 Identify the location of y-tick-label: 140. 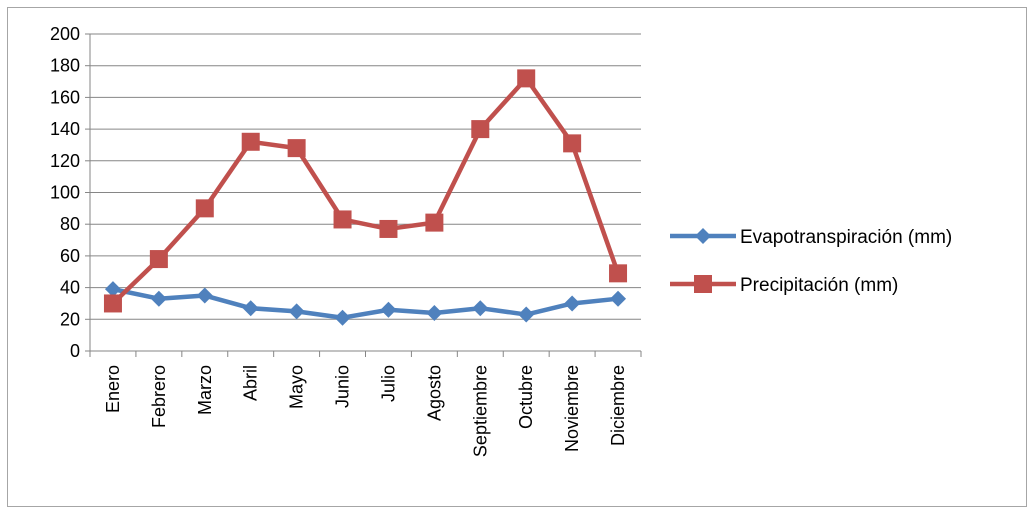
(65, 129).